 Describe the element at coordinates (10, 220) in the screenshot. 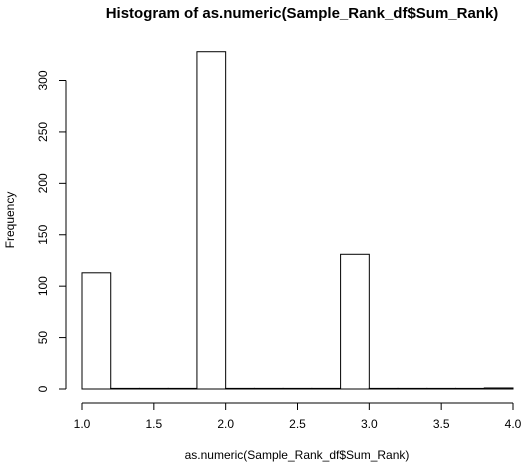

I see `y-axis-label: Frequency` at that location.